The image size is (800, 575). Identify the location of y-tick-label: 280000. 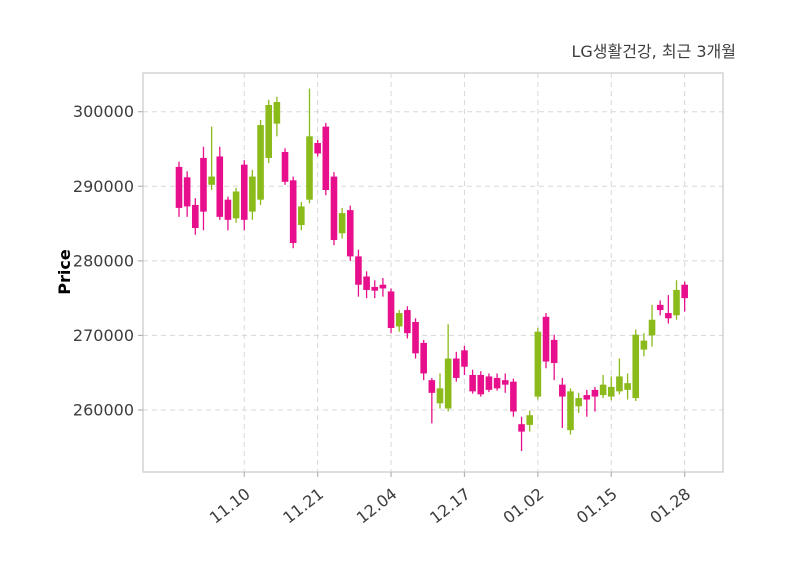
(103, 260).